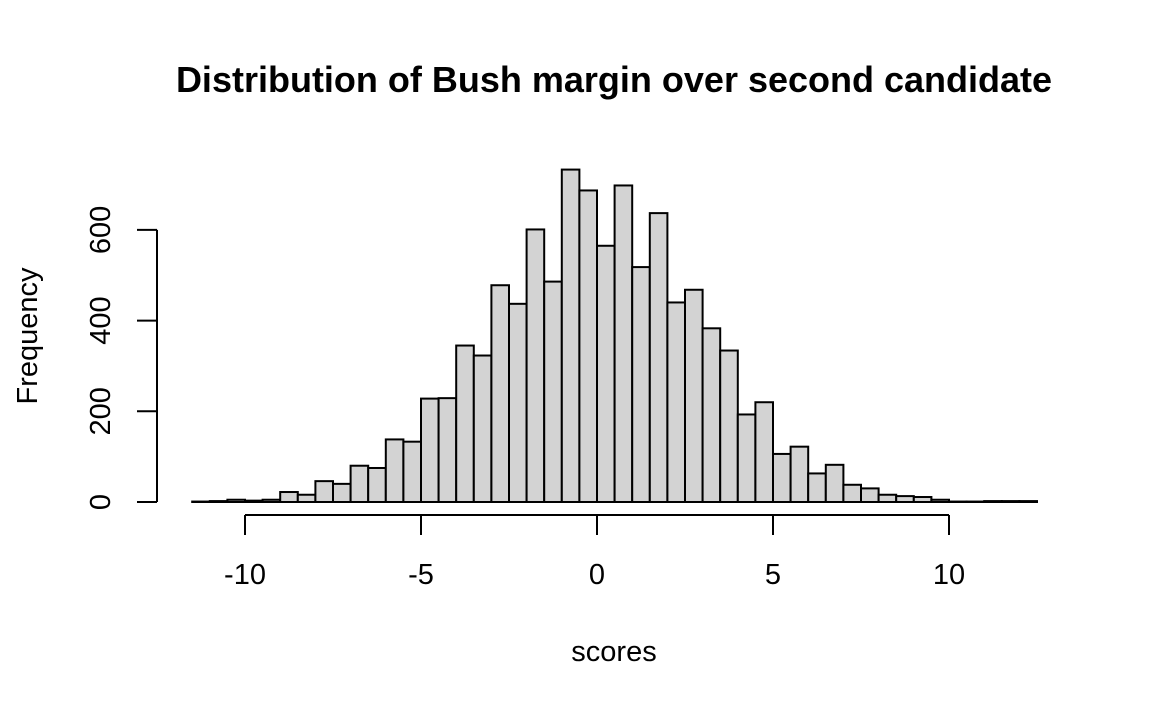  Describe the element at coordinates (121, 358) in the screenshot. I see `y-axis: 0 200 400 600` at that location.